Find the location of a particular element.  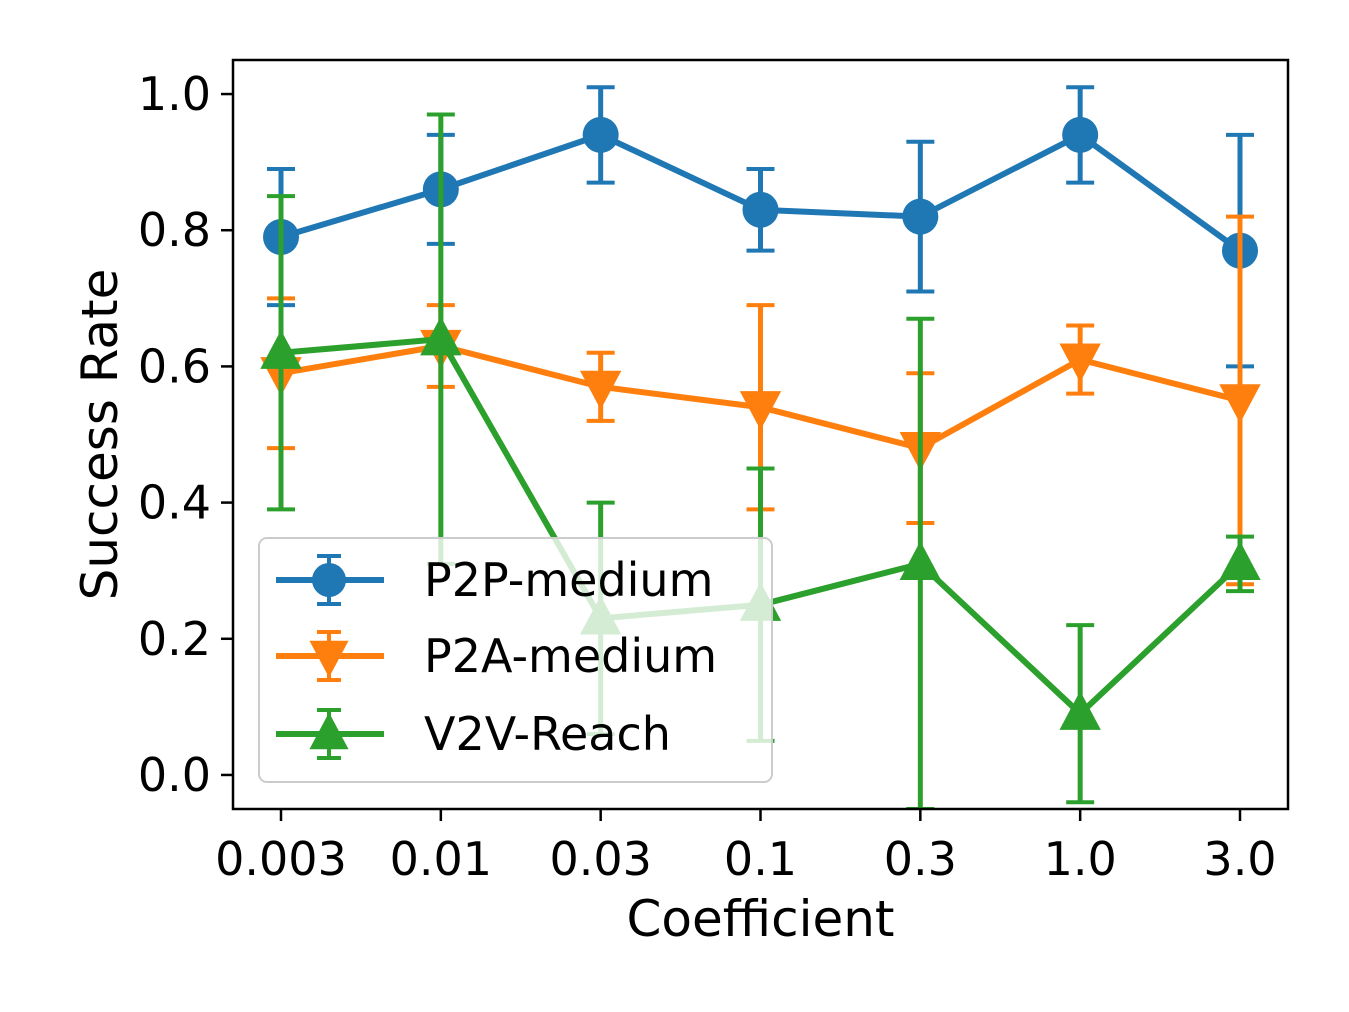

y-tick-label: 0.8 is located at coordinates (174, 230).